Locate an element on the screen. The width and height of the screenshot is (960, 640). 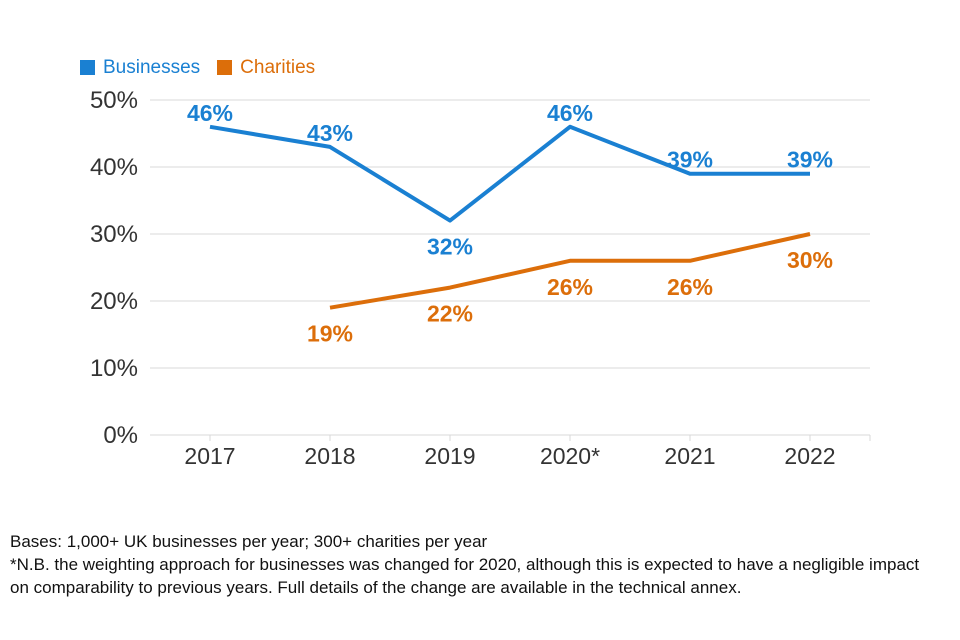
legend-item-businesses: Businesses is located at coordinates (140, 67).